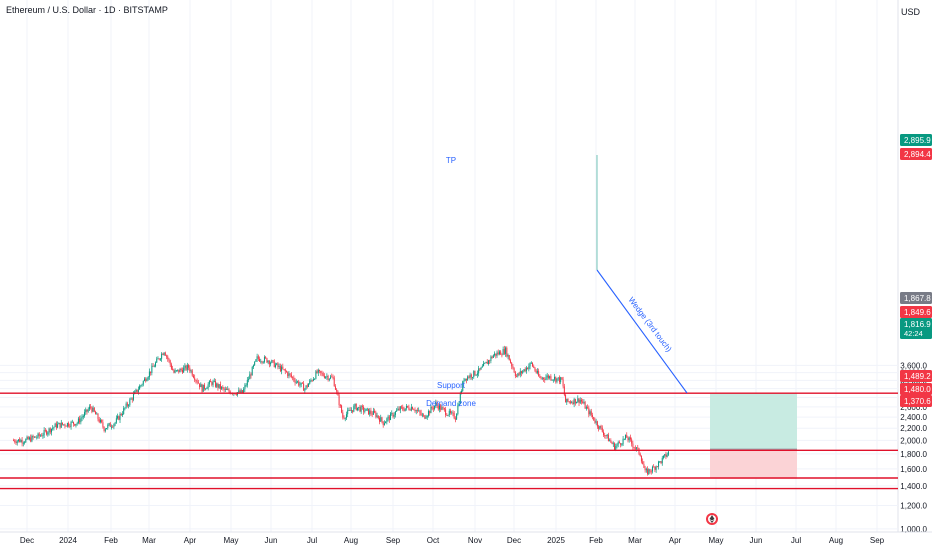  I want to click on wedge-trendline, so click(642, 274).